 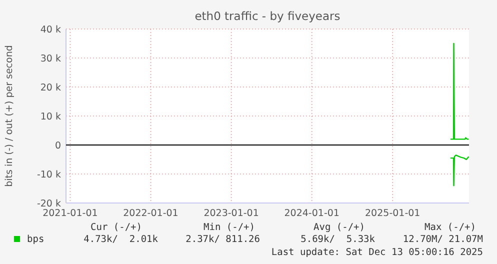 I want to click on text: Max (-/+), so click(x=450, y=227).